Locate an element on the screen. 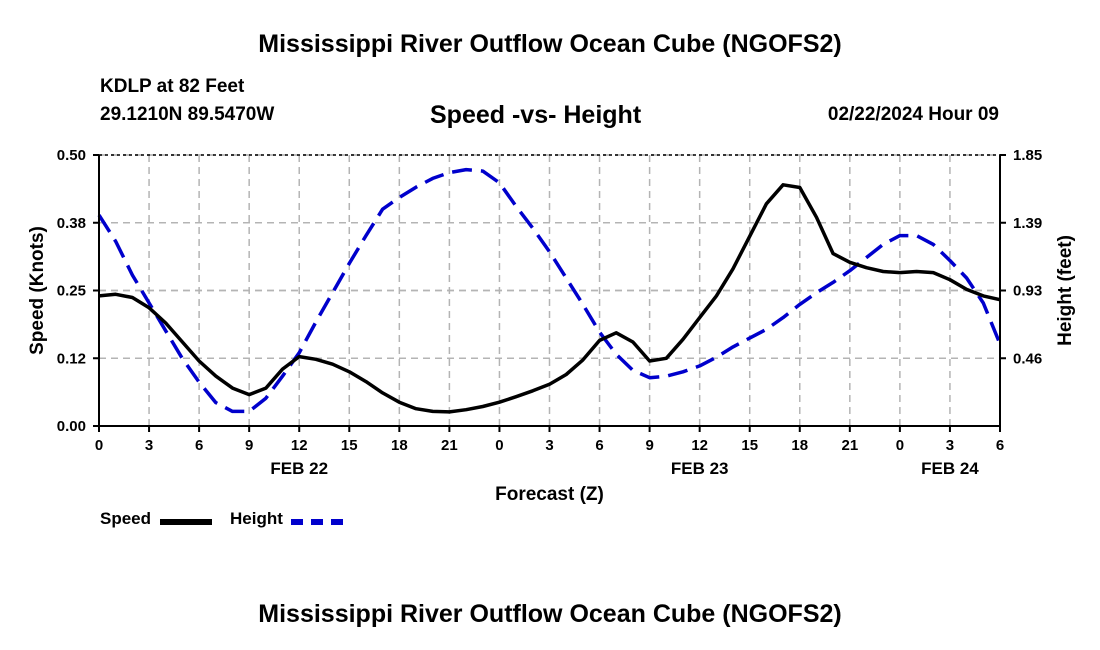 The width and height of the screenshot is (1100, 650). y2-tick-label: 1.85 is located at coordinates (1027, 155).